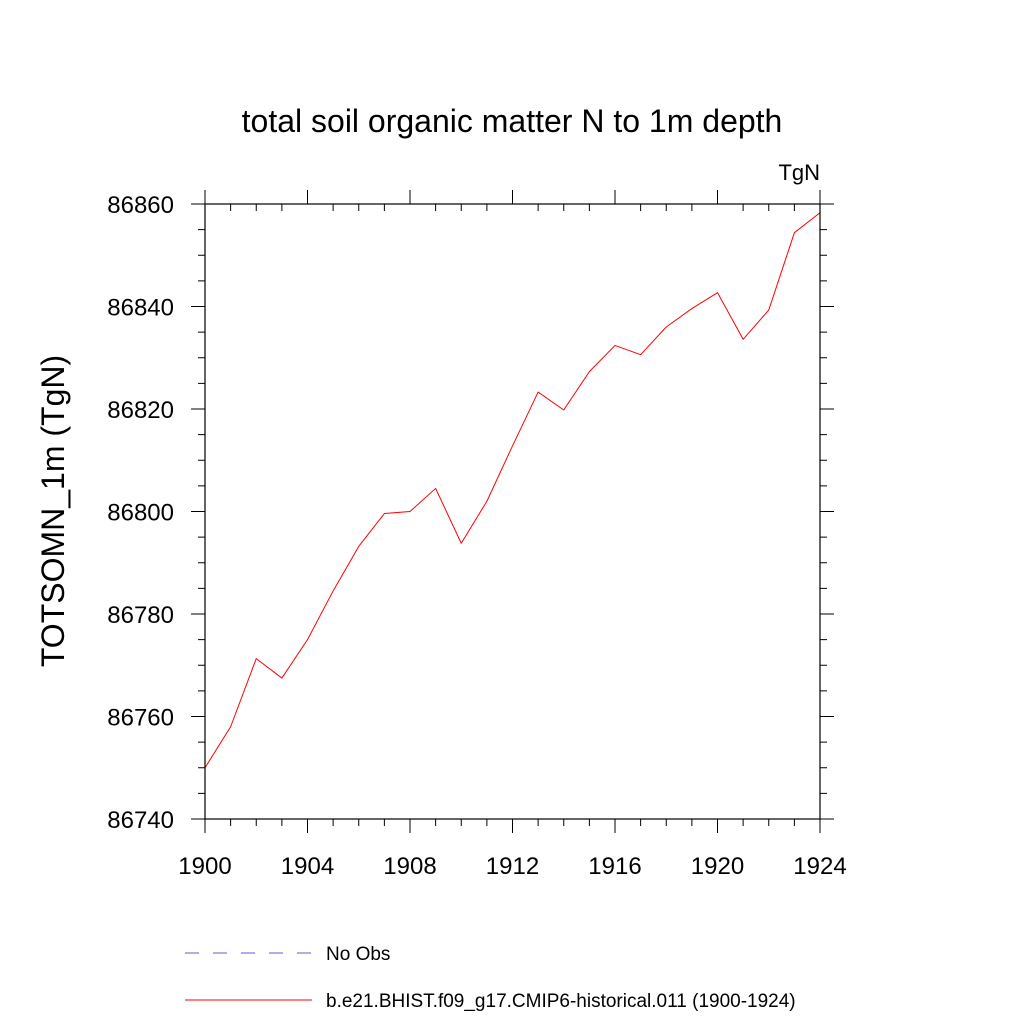  What do you see at coordinates (409, 866) in the screenshot?
I see `x-tick-label: 1908` at bounding box center [409, 866].